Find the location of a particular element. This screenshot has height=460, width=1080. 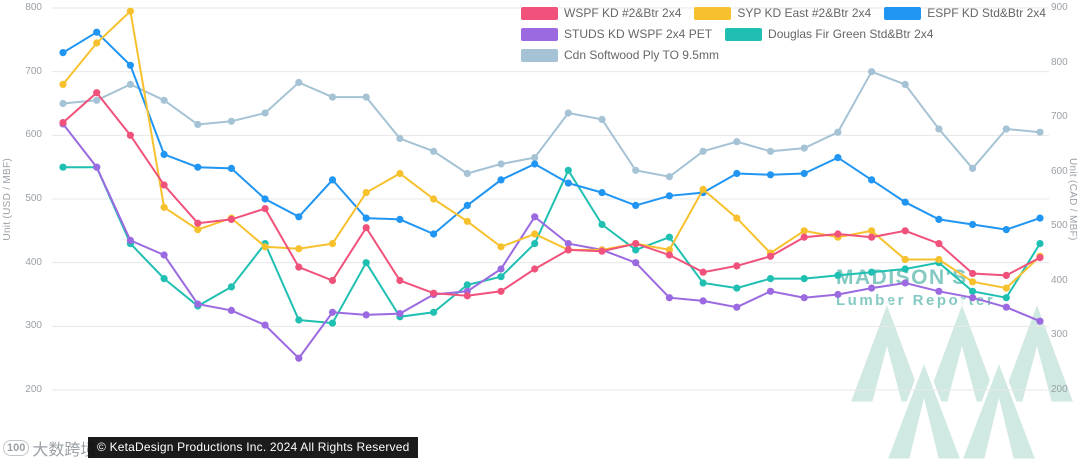

right-axis-title: Unit (CAD / MBF) is located at coordinates (1072, 199).